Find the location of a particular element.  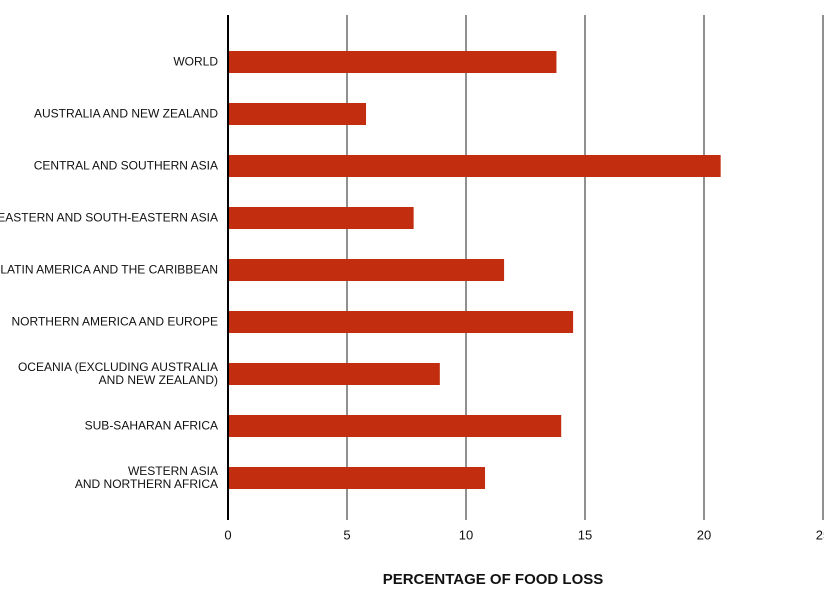

y-tick-label: CENTRAL AND SOUTHERN ASIA is located at coordinates (125, 165).